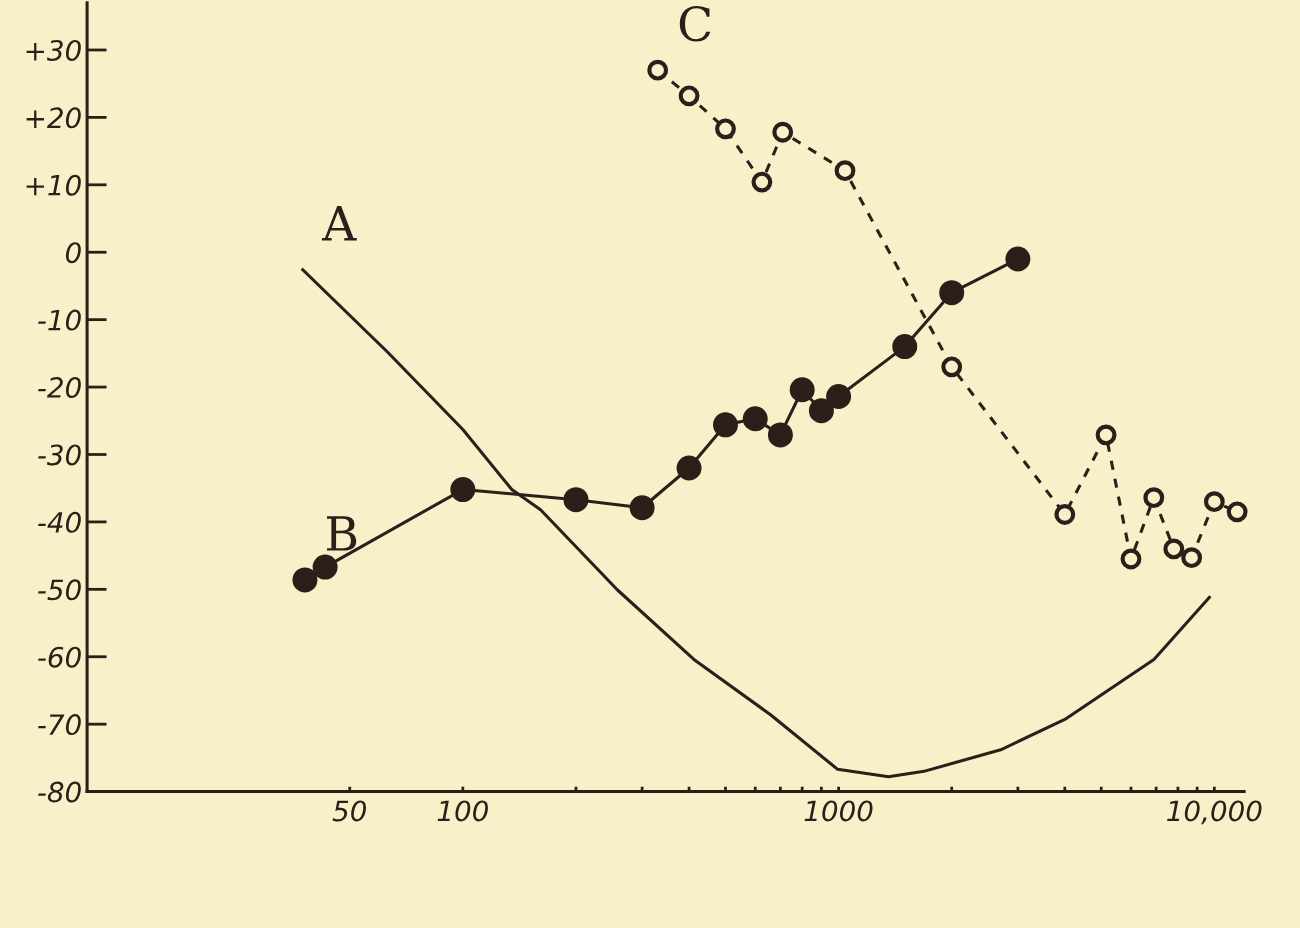 Image resolution: width=1300 pixels, height=928 pixels. I want to click on series-label: C, so click(695, 23).